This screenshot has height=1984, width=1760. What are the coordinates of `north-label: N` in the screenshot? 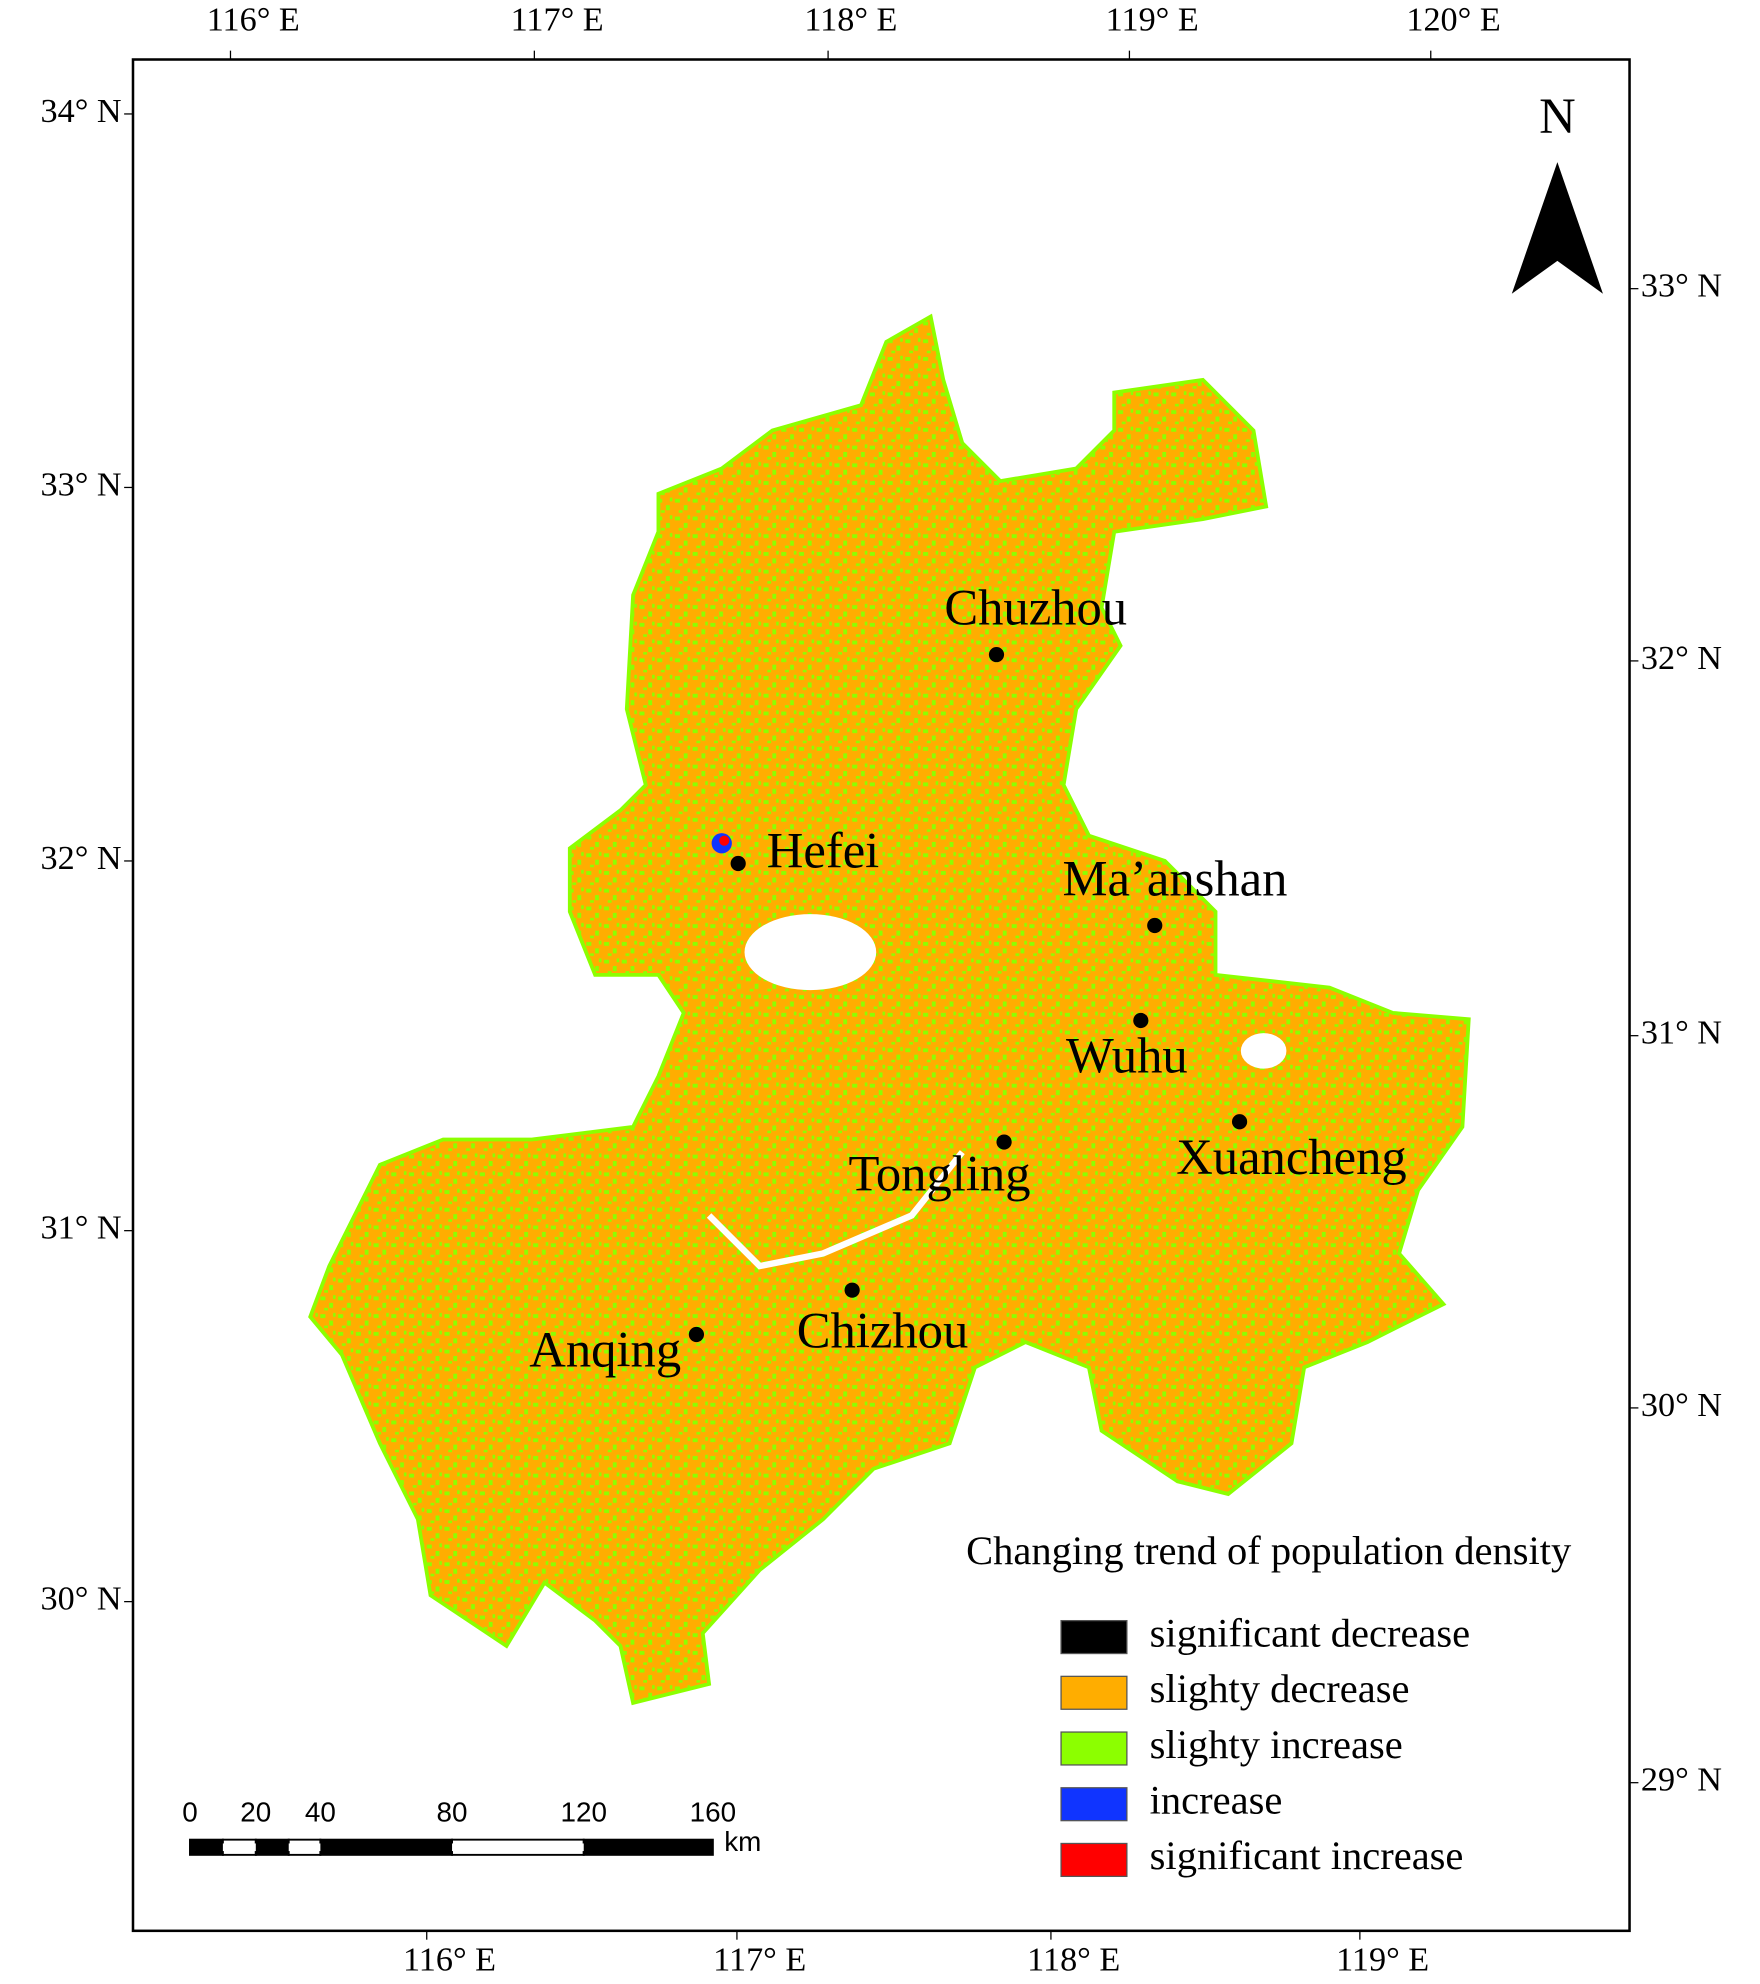 It's located at (1557, 116).